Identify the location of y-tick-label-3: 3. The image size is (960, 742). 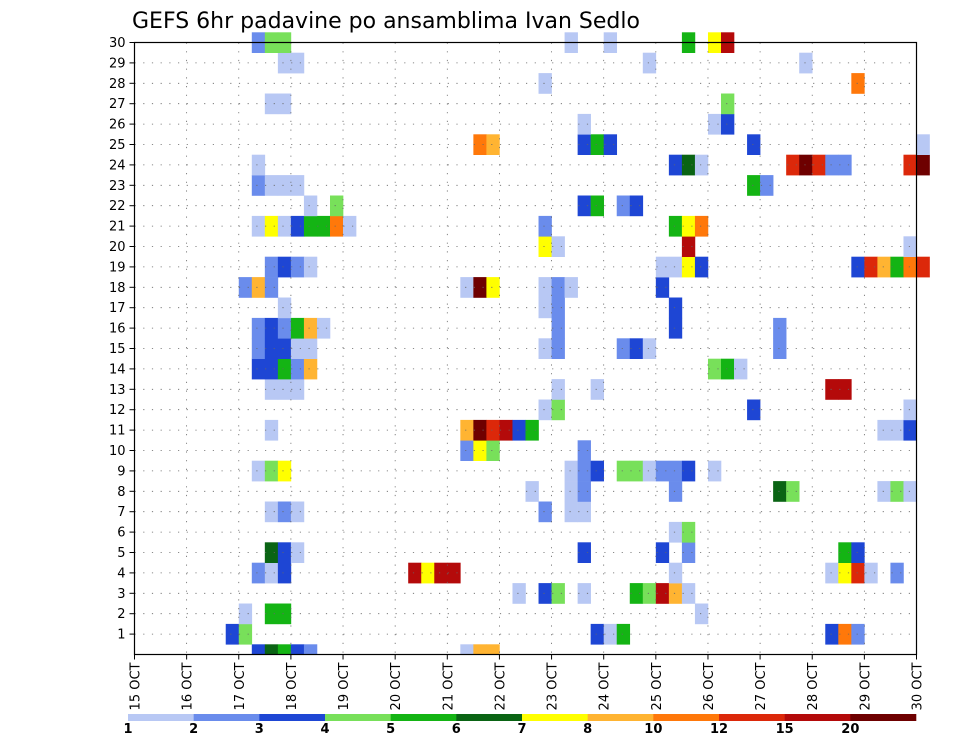
(121, 594).